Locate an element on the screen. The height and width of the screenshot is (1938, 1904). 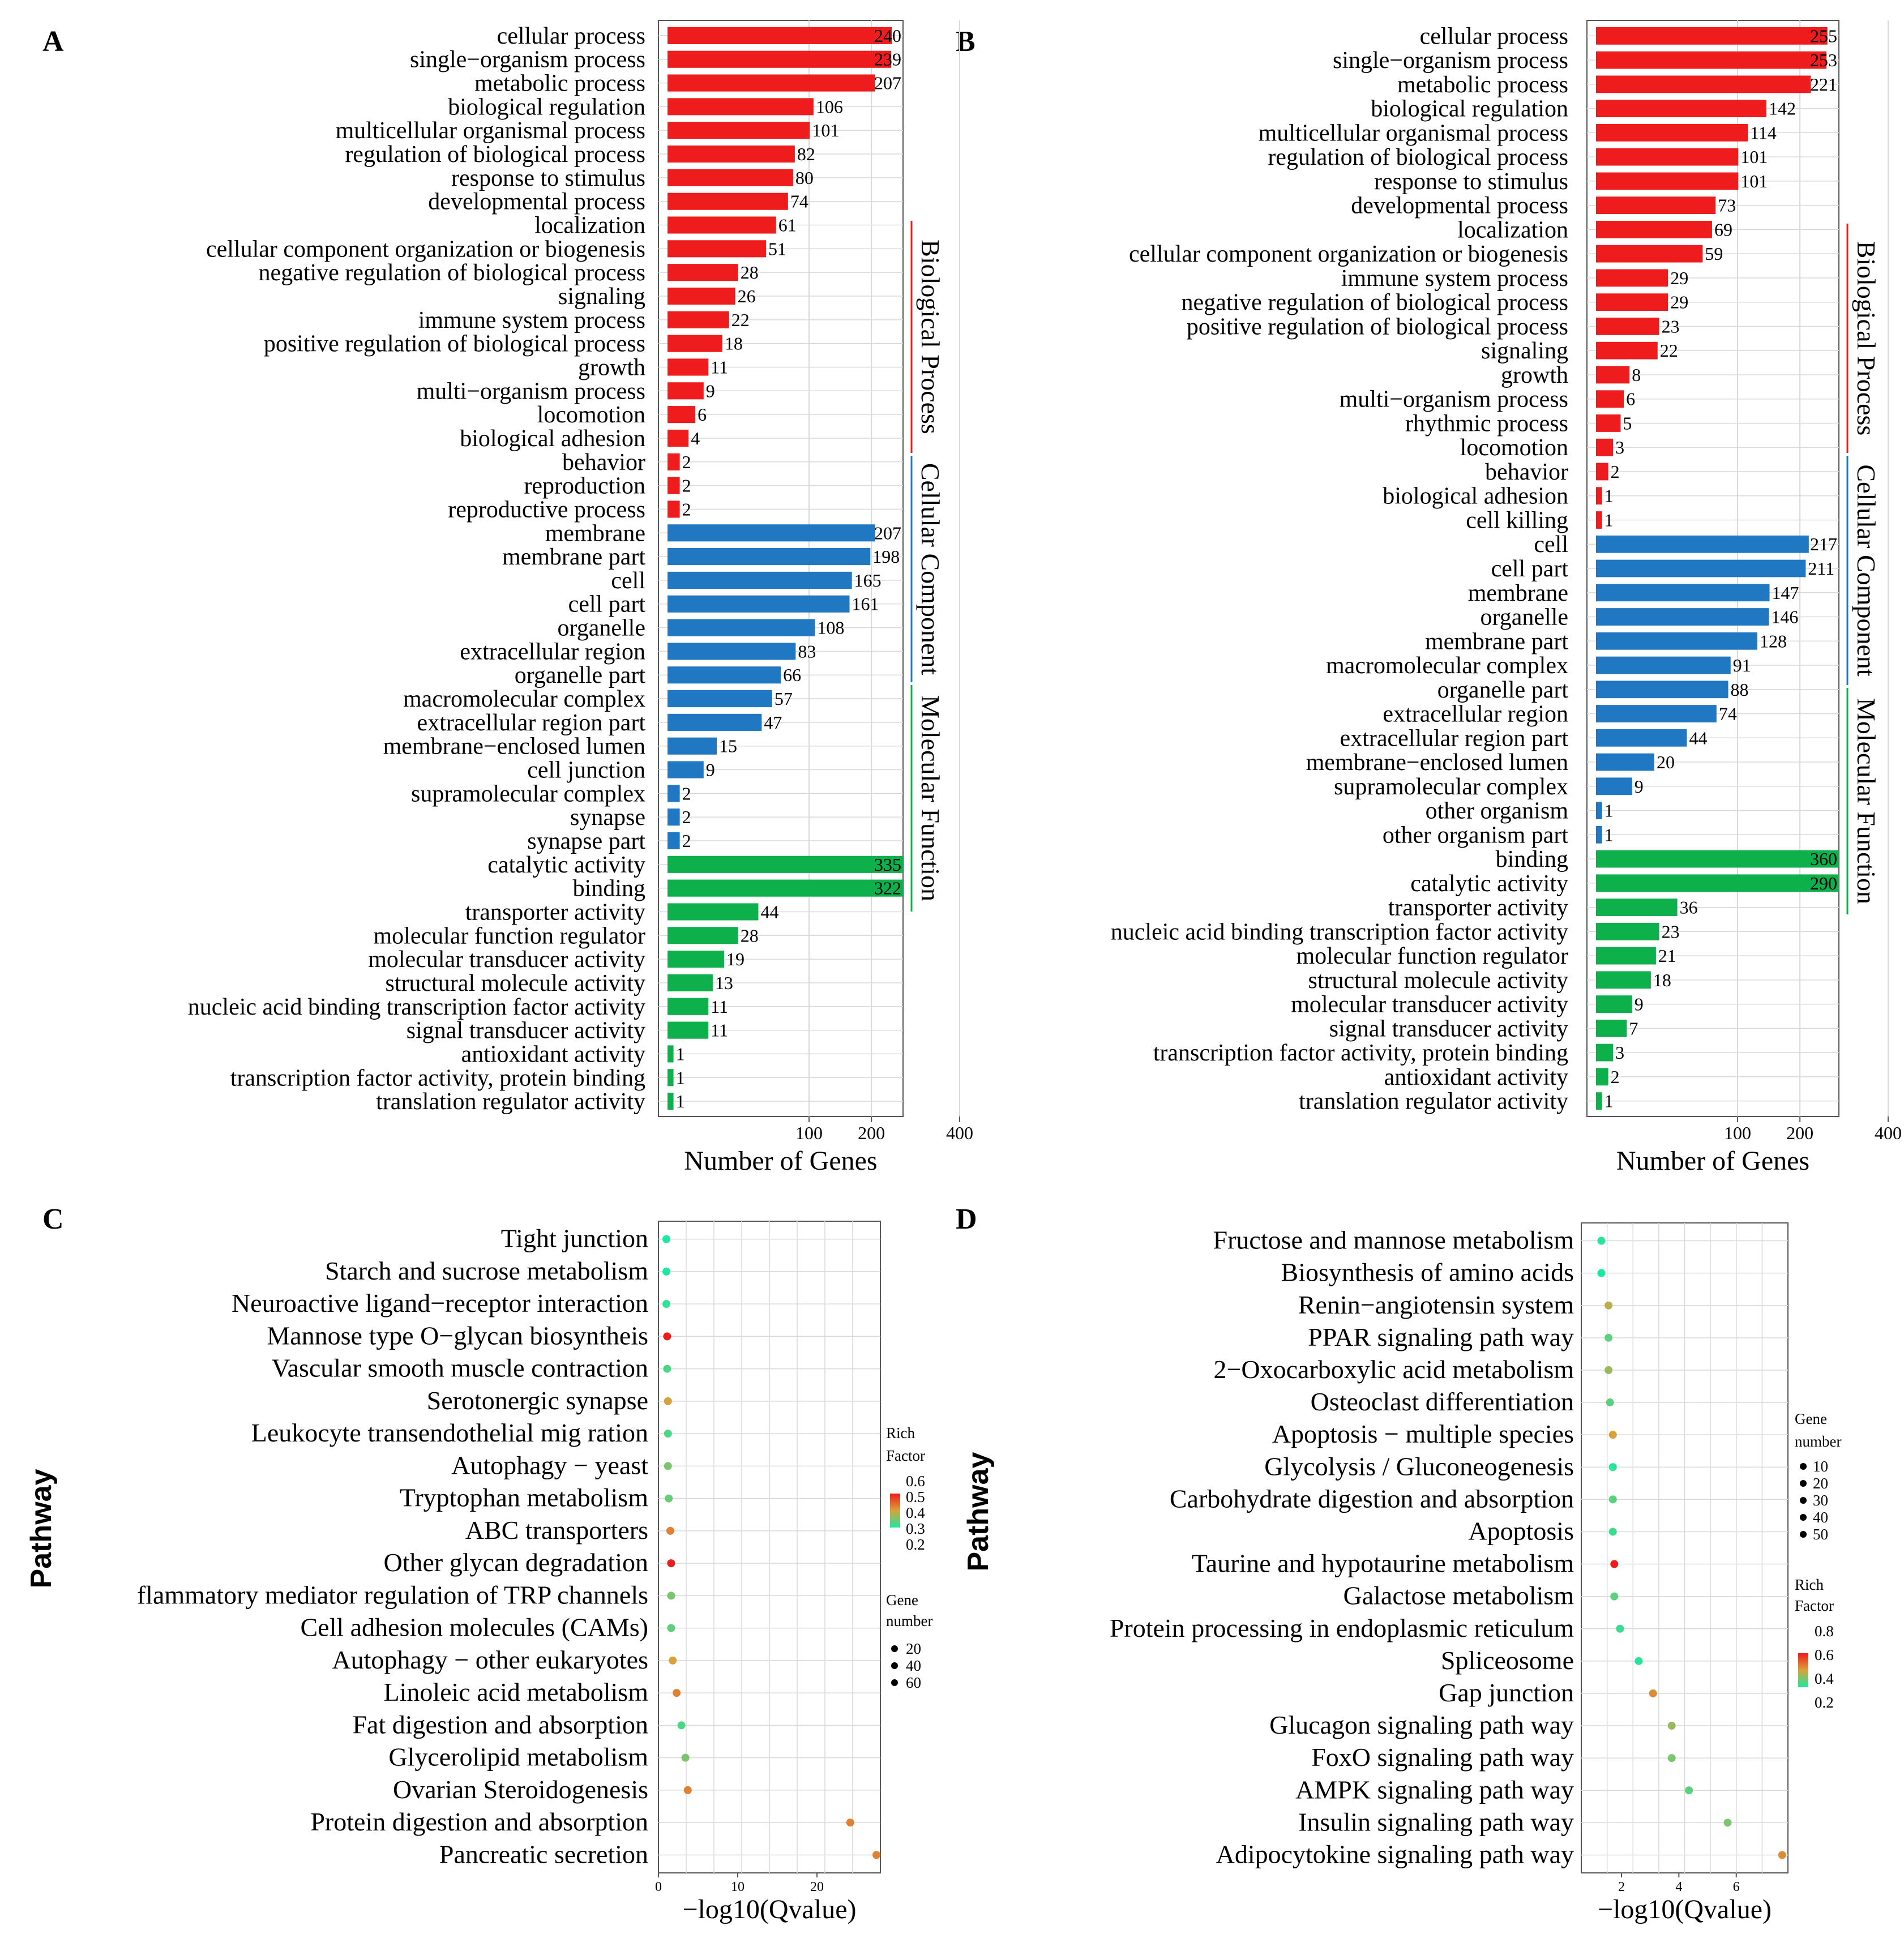
point-serotonergic-synapse is located at coordinates (668, 1401).